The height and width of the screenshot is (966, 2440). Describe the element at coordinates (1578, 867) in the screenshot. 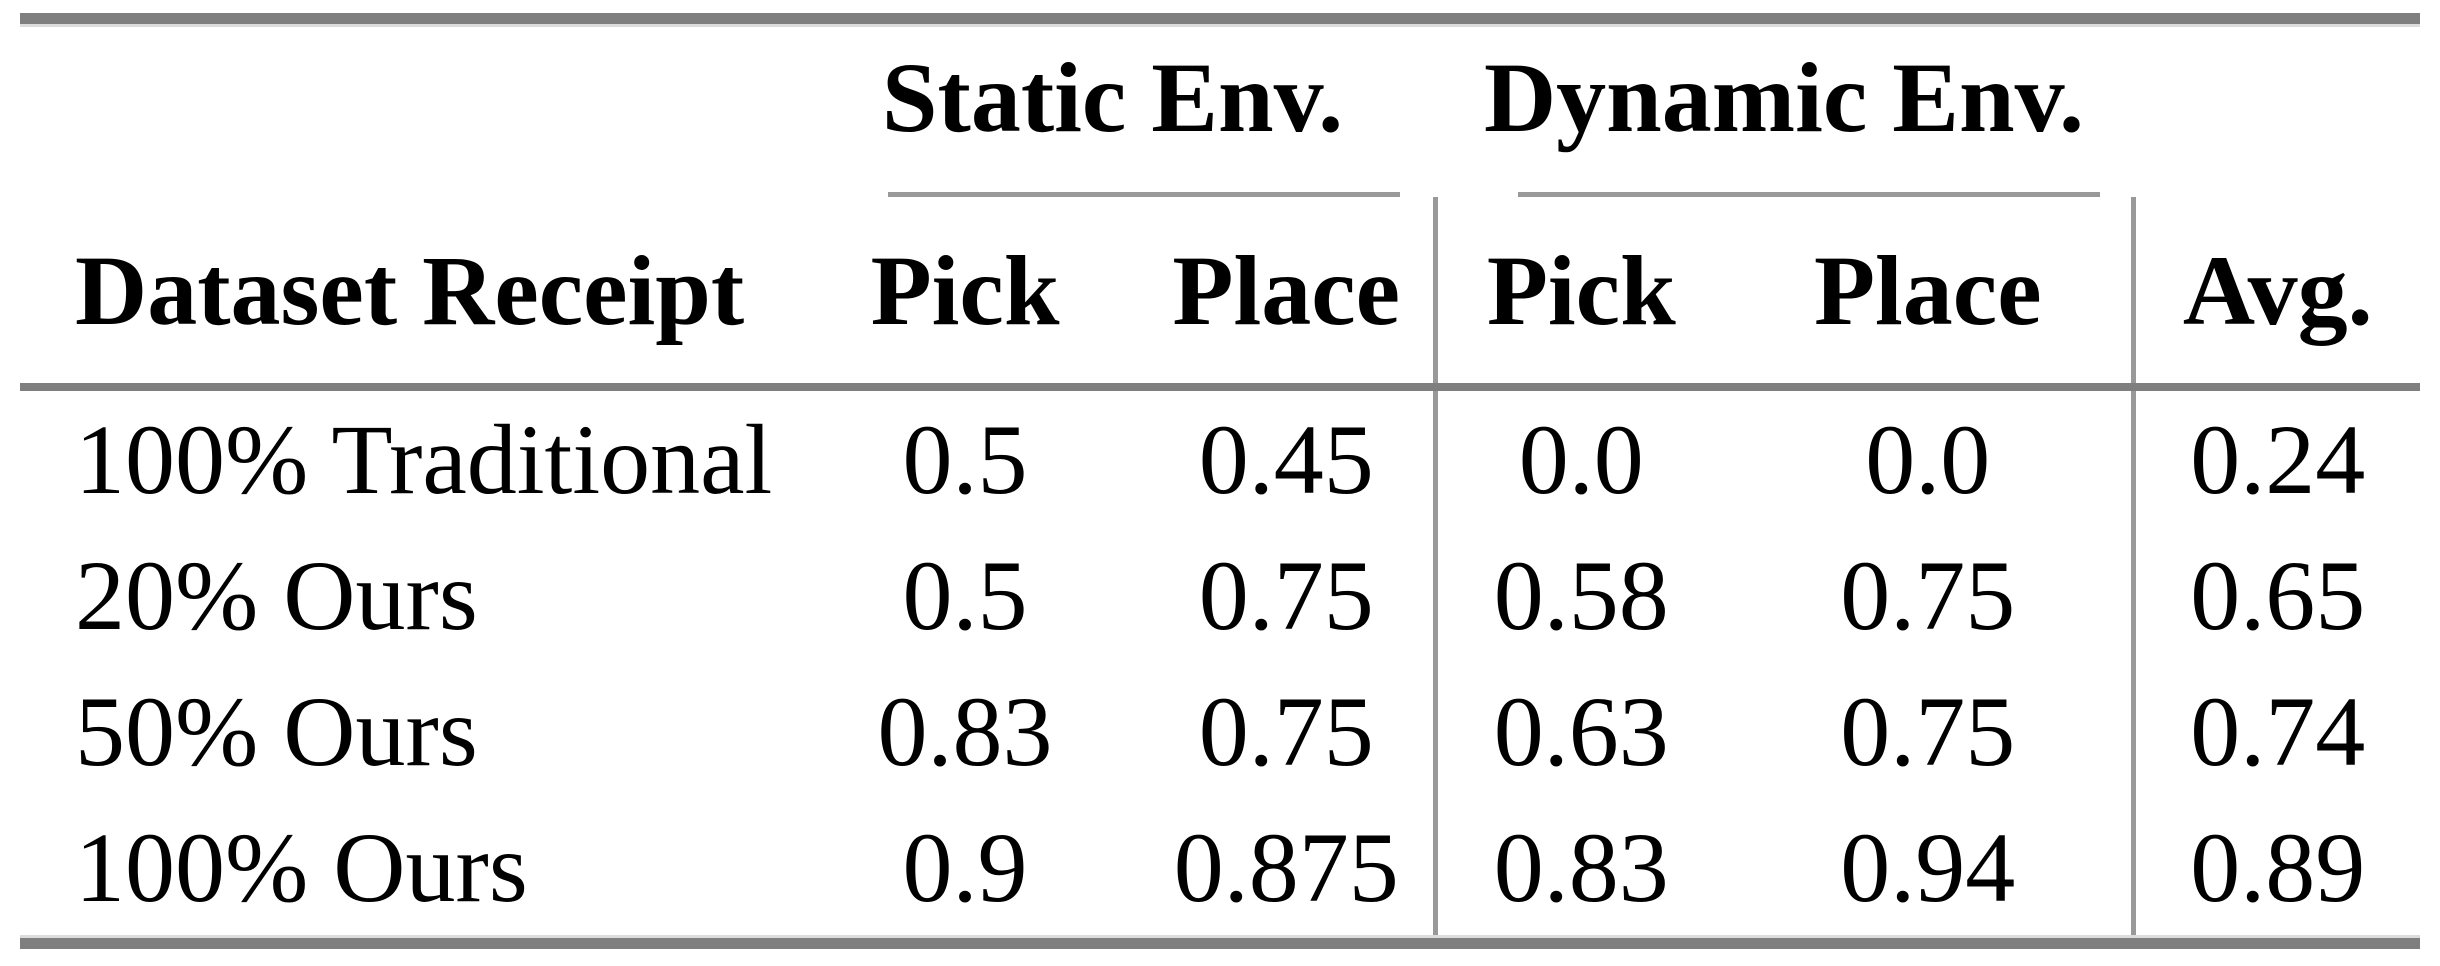

I see `dynamic-pick-value: 0.83` at that location.